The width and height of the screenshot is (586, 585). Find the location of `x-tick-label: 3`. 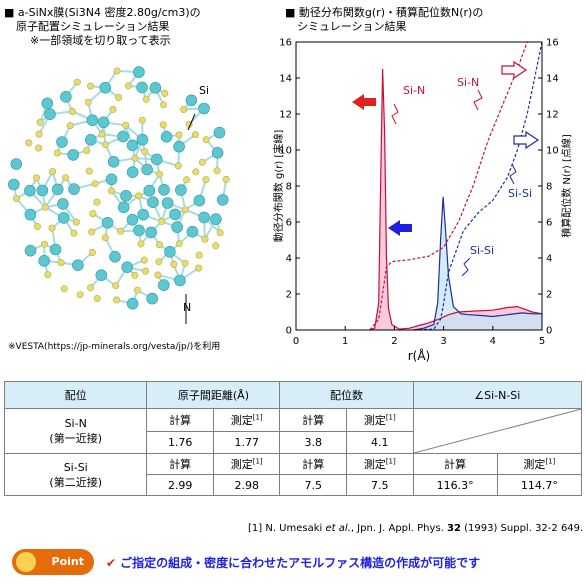

x-tick-label: 3 is located at coordinates (443, 341).